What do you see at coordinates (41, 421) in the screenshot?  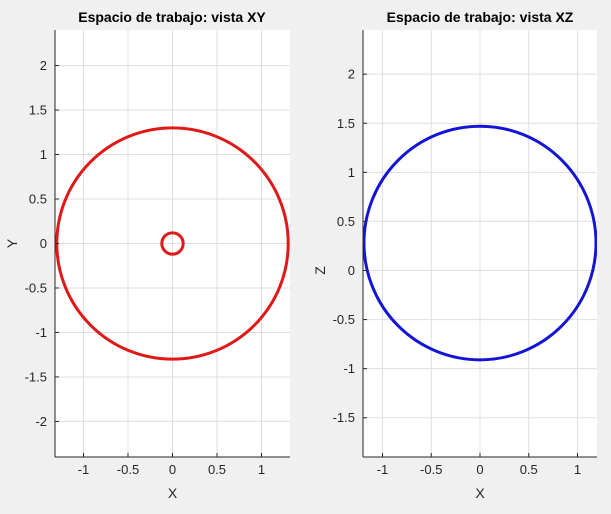 I see `y-tick-label: -2` at bounding box center [41, 421].